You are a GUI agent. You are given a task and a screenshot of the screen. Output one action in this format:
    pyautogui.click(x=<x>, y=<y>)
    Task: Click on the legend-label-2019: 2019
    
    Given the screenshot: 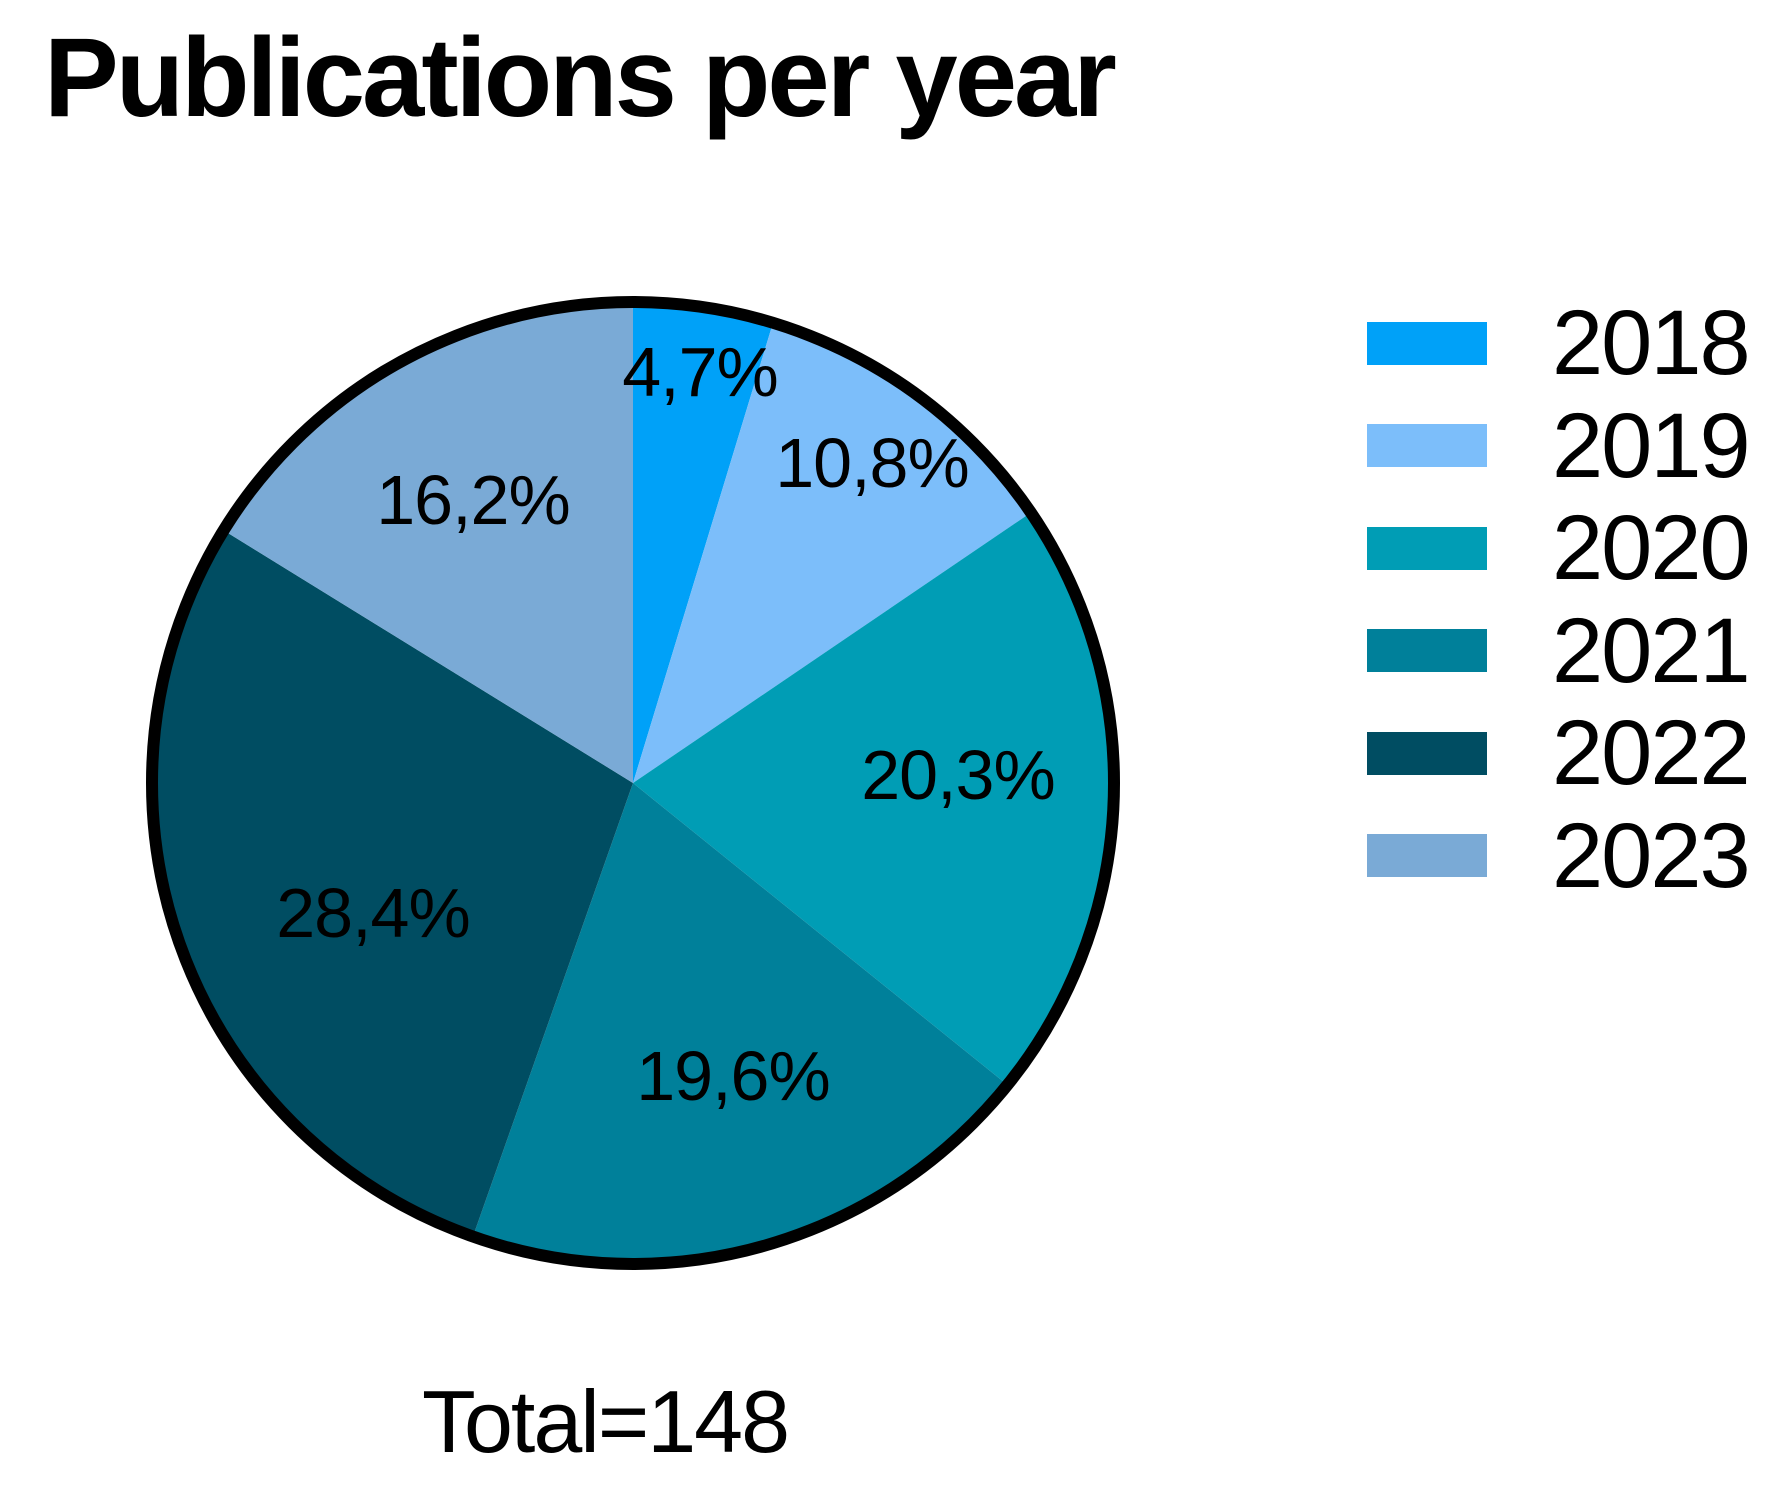 What is the action you would take?
    pyautogui.click(x=1651, y=445)
    